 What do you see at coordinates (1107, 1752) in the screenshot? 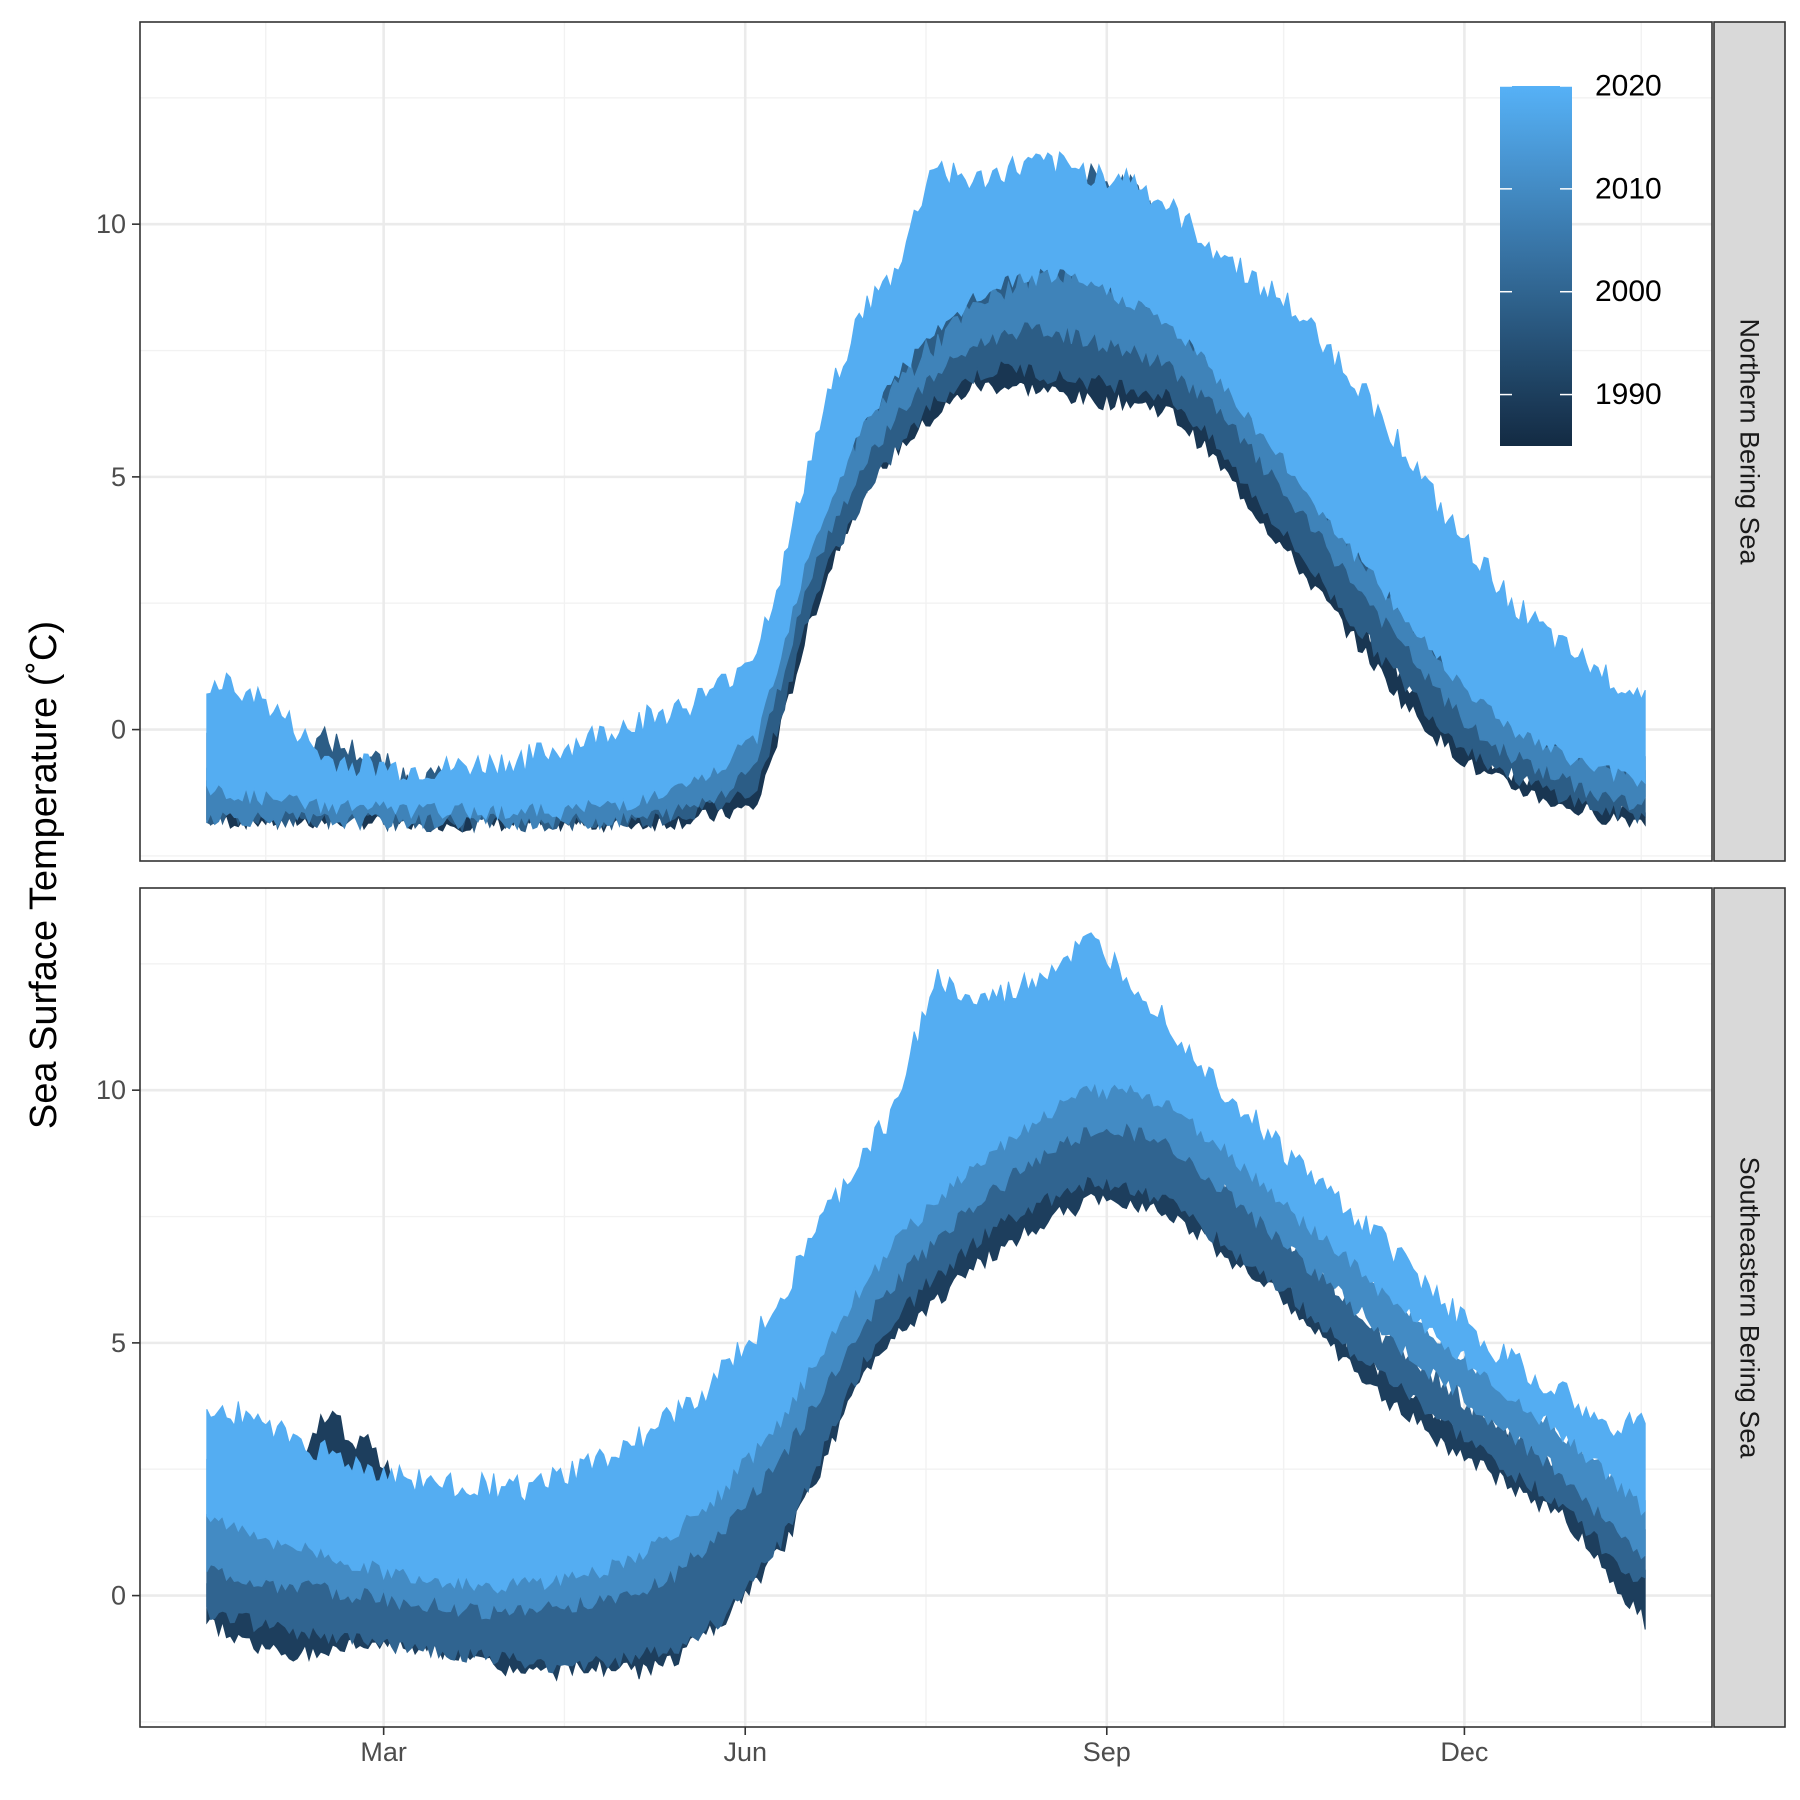
I see `x-tick-label: Sep` at bounding box center [1107, 1752].